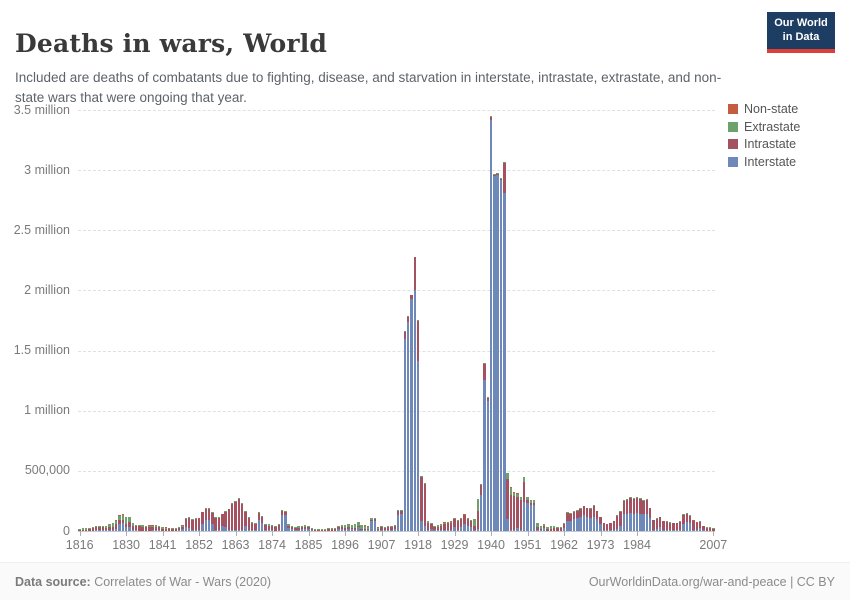 Image resolution: width=850 pixels, height=600 pixels. Describe the element at coordinates (764, 126) in the screenshot. I see `legend-item-extrastate: Extrastate` at that location.